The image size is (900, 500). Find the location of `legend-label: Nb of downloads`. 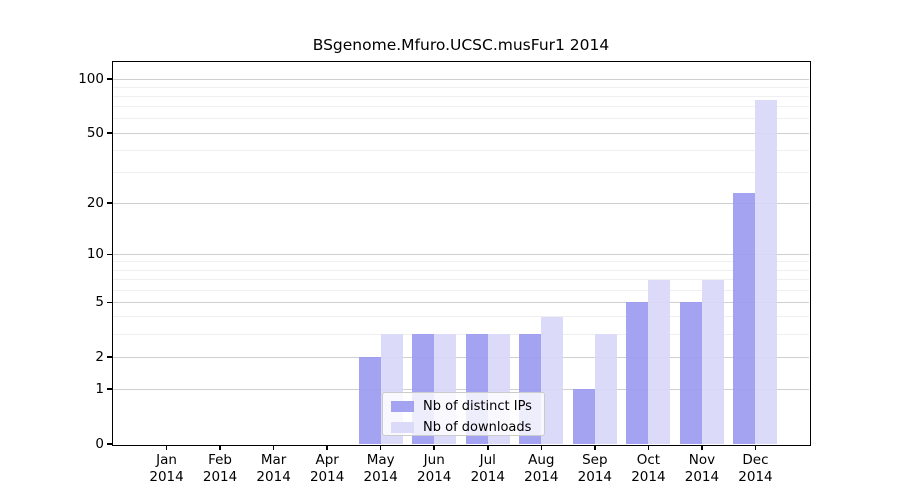

legend-label: Nb of downloads is located at coordinates (477, 427).